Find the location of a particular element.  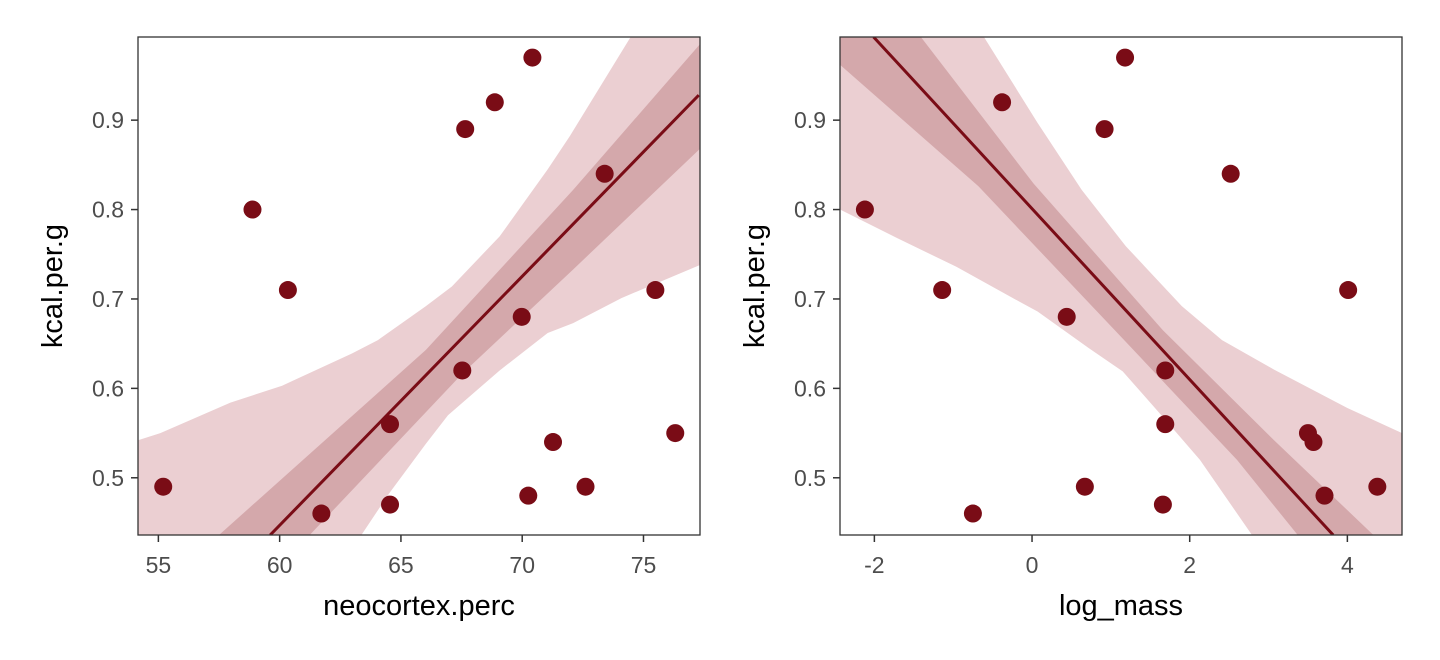

x-tick-label: 55 is located at coordinates (159, 565).